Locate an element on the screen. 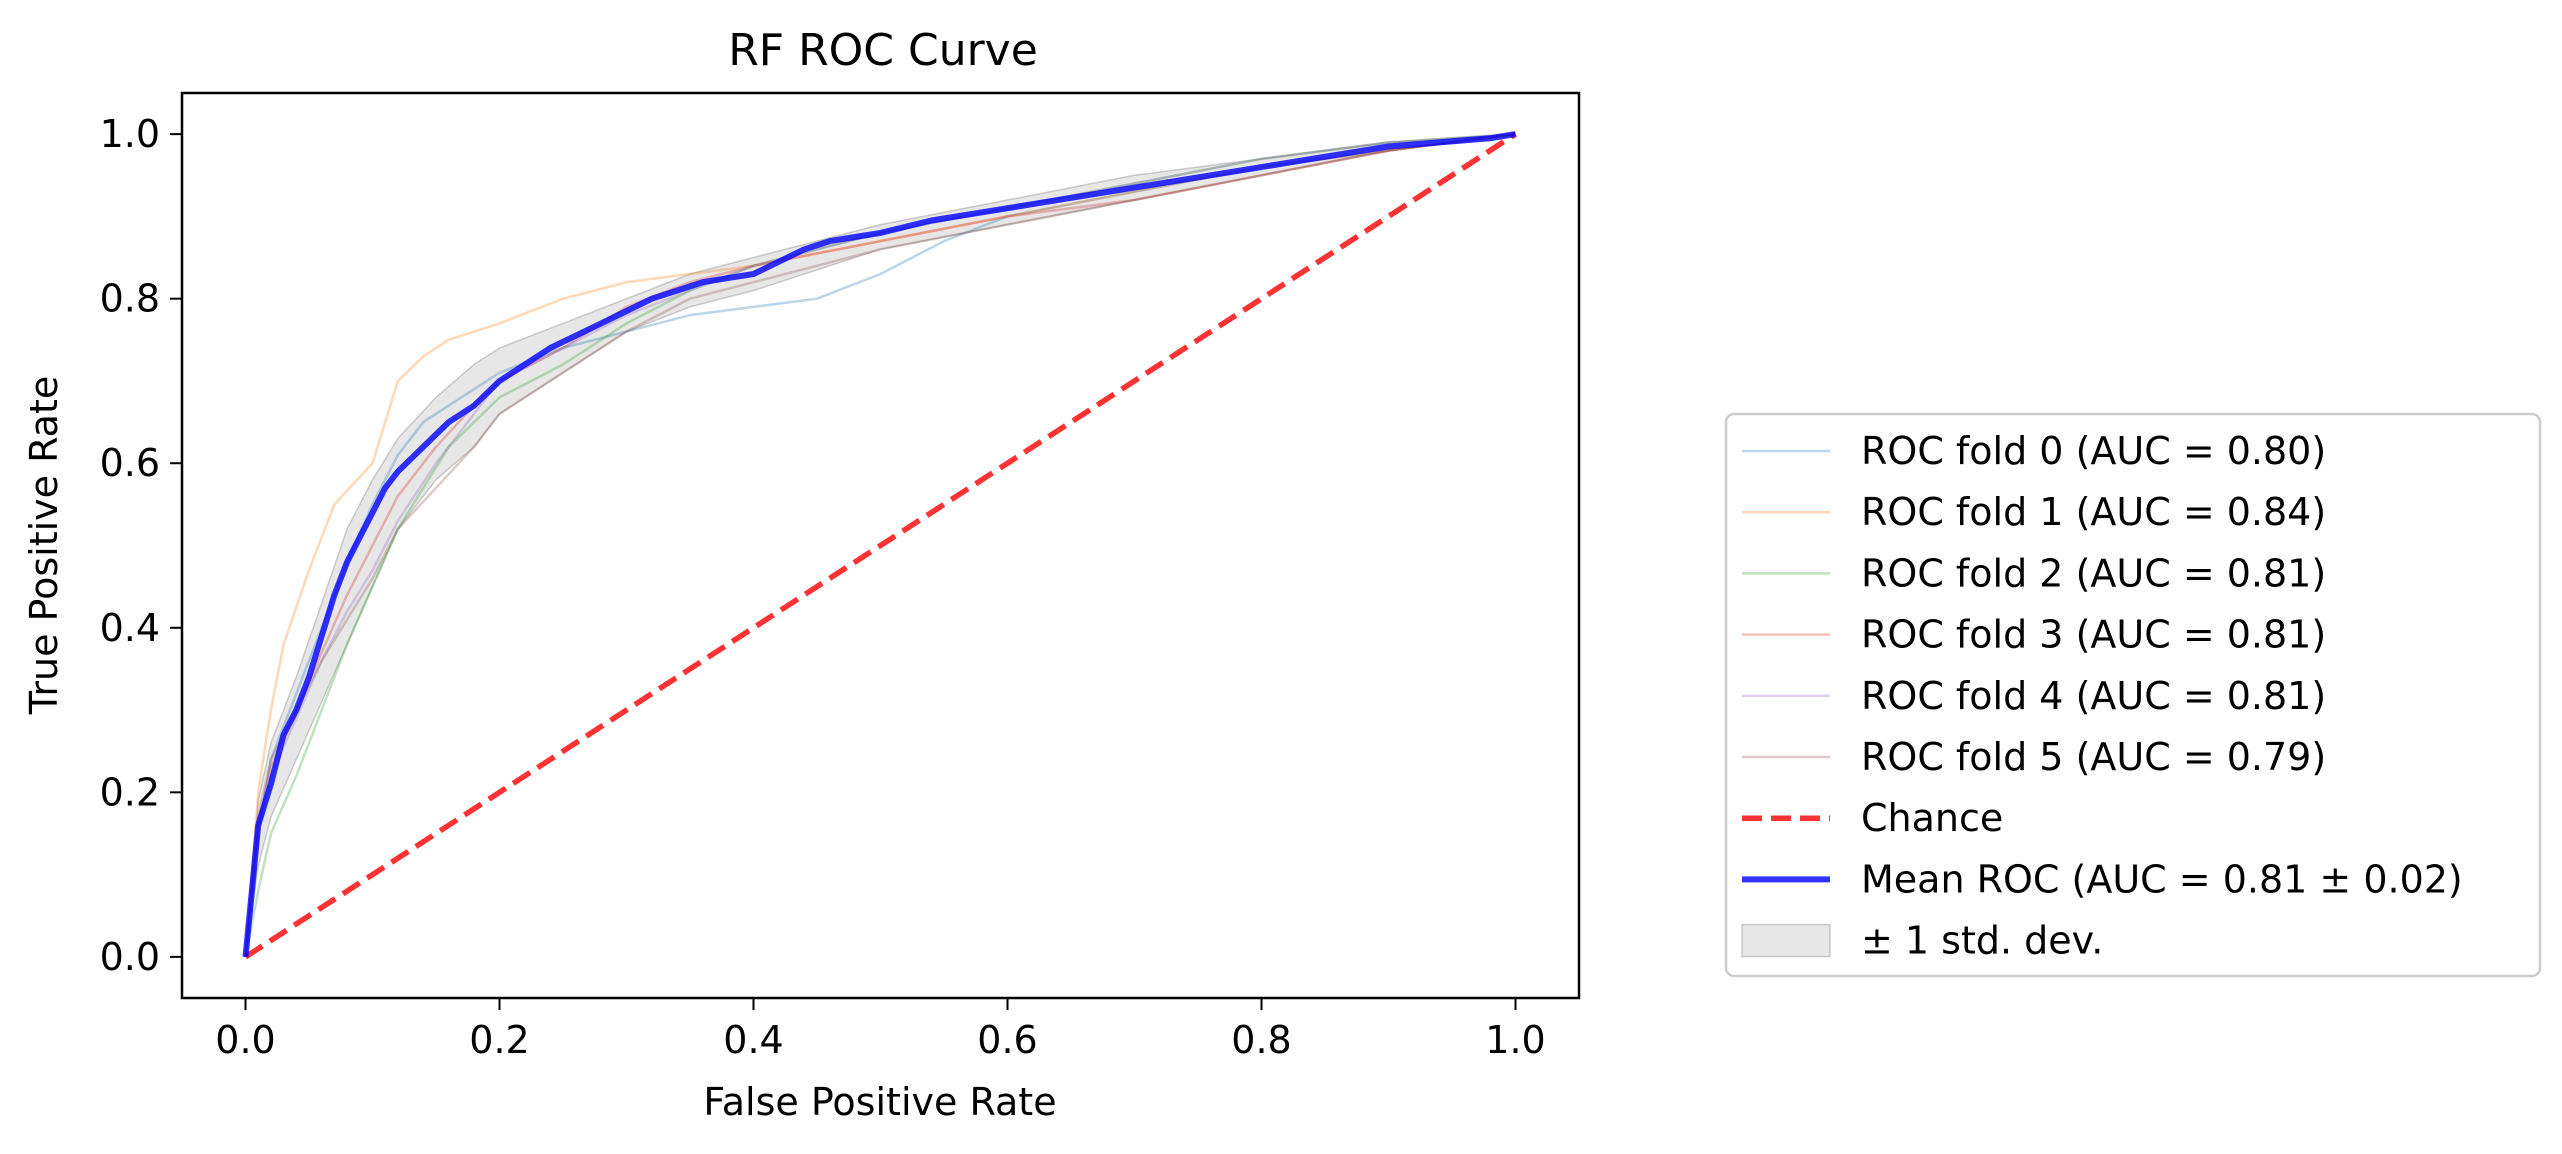  y-tick-label: 1.0 is located at coordinates (130, 134).